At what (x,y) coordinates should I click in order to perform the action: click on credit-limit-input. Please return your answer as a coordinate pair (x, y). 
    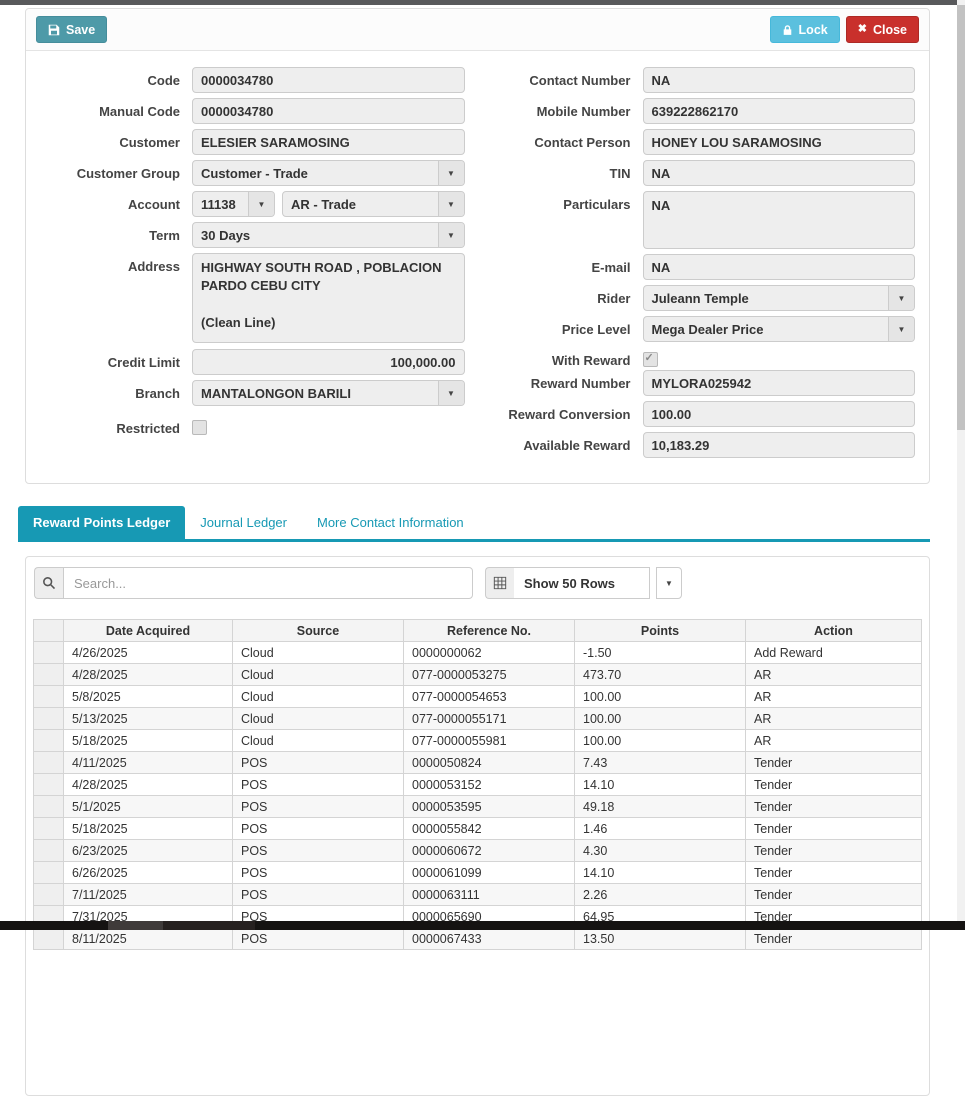
    Looking at the image, I should click on (328, 362).